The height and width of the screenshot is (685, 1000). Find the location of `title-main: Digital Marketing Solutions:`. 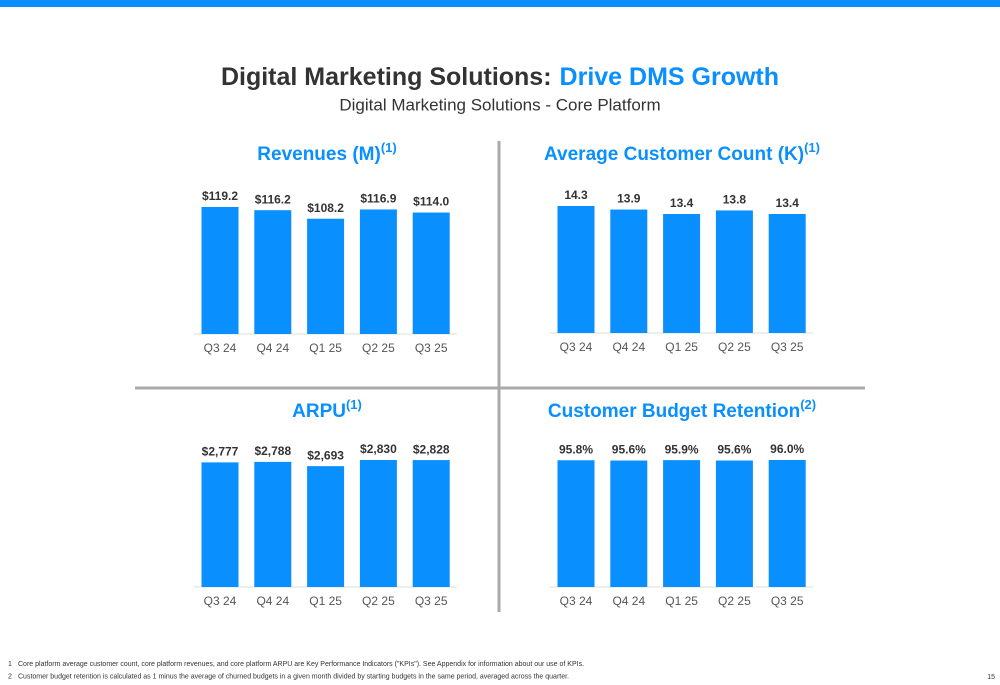

title-main: Digital Marketing Solutions: is located at coordinates (386, 77).